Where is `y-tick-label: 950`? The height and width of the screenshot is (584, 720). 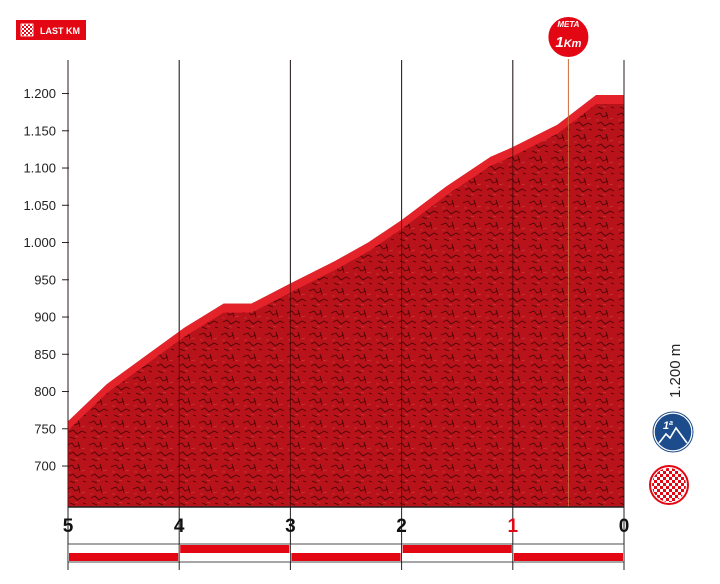 y-tick-label: 950 is located at coordinates (45, 279).